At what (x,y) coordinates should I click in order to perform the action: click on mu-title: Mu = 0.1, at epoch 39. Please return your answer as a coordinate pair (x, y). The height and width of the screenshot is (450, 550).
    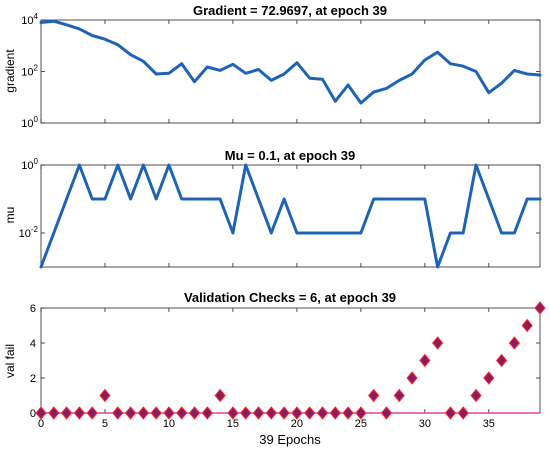
    Looking at the image, I should click on (290, 155).